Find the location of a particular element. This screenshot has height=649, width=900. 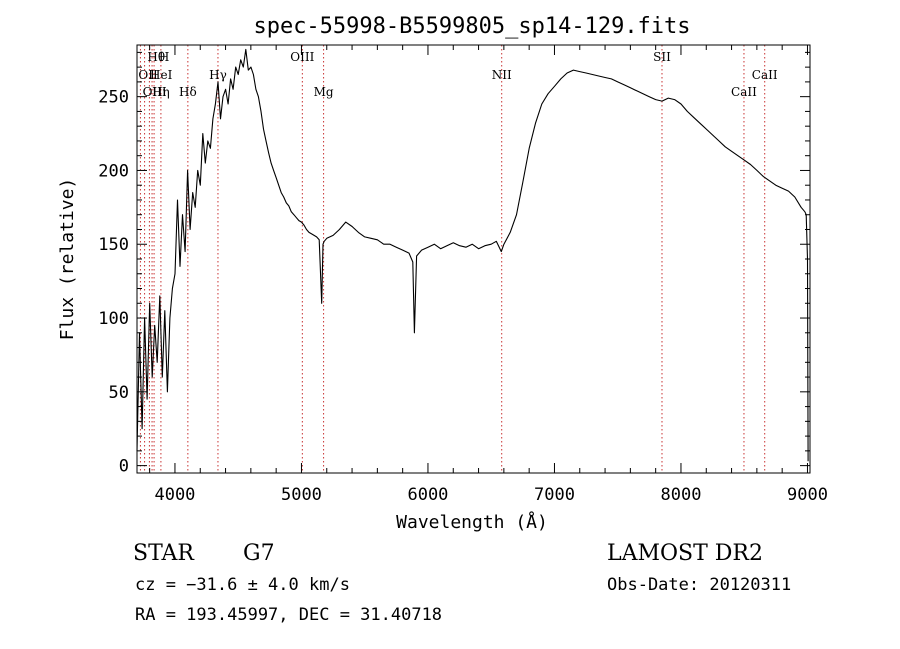

coordinates: RA = 193.45997, DEC = 31.40718 is located at coordinates (288, 615).